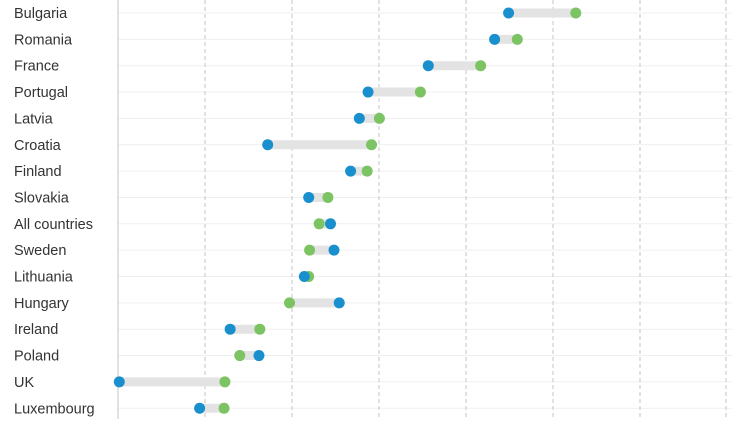  I want to click on category-label: Slovakia, so click(42, 198).